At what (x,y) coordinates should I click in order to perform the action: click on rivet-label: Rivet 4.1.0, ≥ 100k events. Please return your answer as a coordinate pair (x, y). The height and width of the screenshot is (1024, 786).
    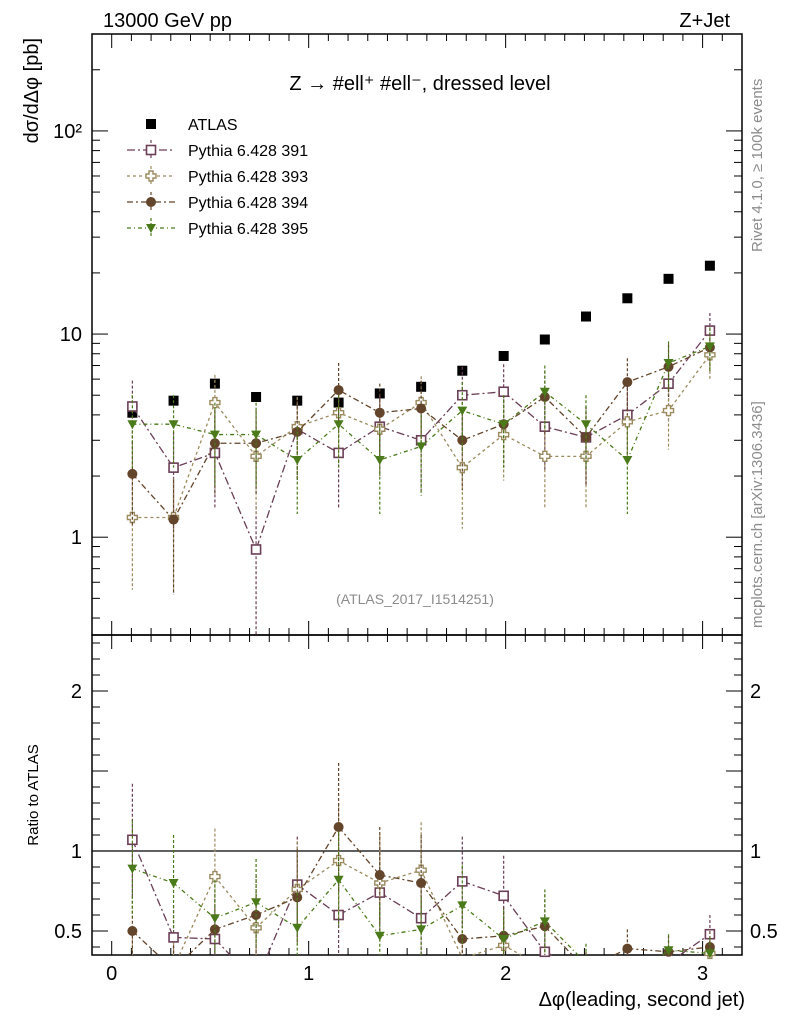
    Looking at the image, I should click on (757, 165).